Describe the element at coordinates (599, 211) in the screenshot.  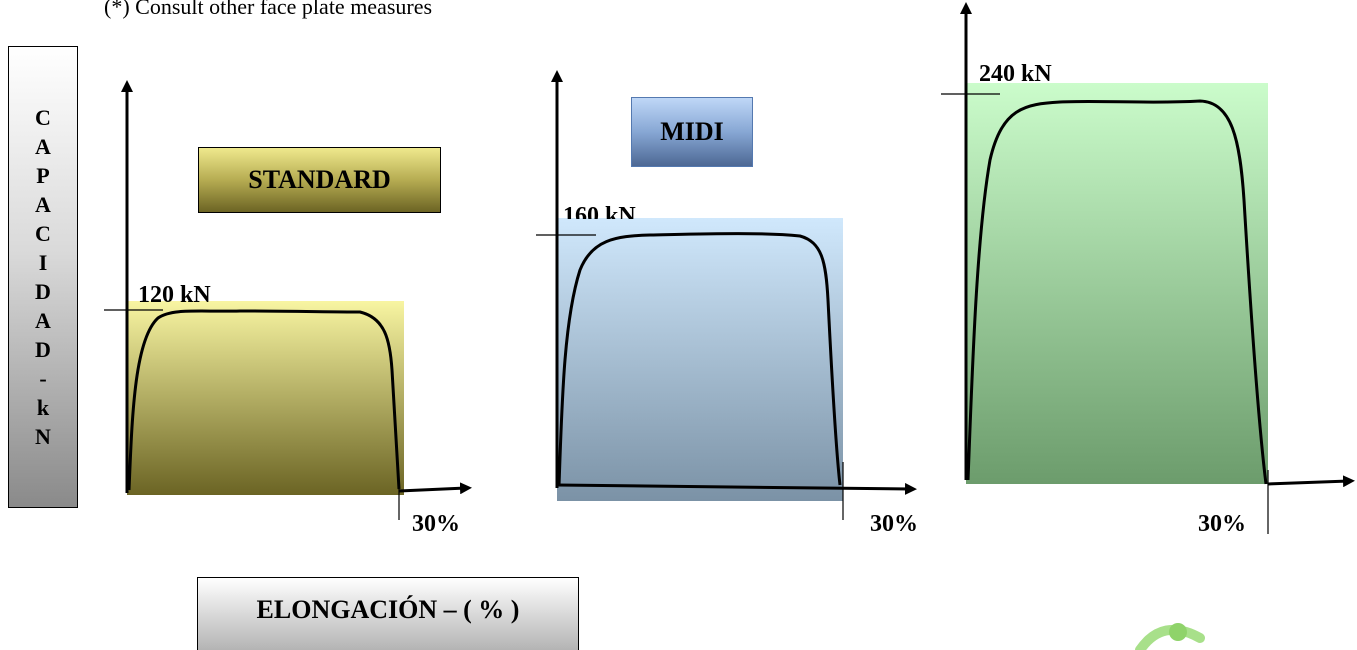
I see `midi-capacity-label: 160 kN` at that location.